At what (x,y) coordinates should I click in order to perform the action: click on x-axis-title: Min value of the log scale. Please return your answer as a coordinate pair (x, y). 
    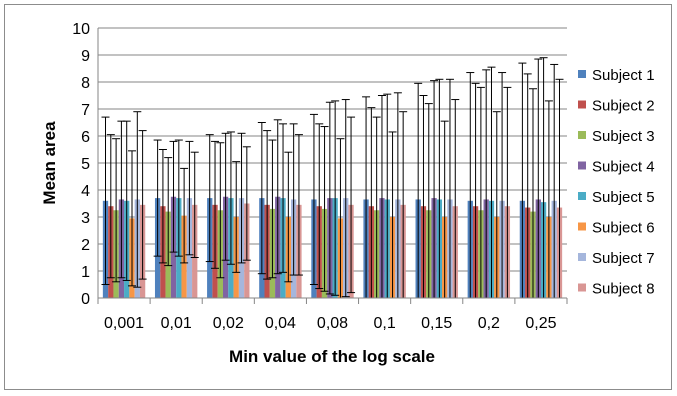
    Looking at the image, I should click on (332, 356).